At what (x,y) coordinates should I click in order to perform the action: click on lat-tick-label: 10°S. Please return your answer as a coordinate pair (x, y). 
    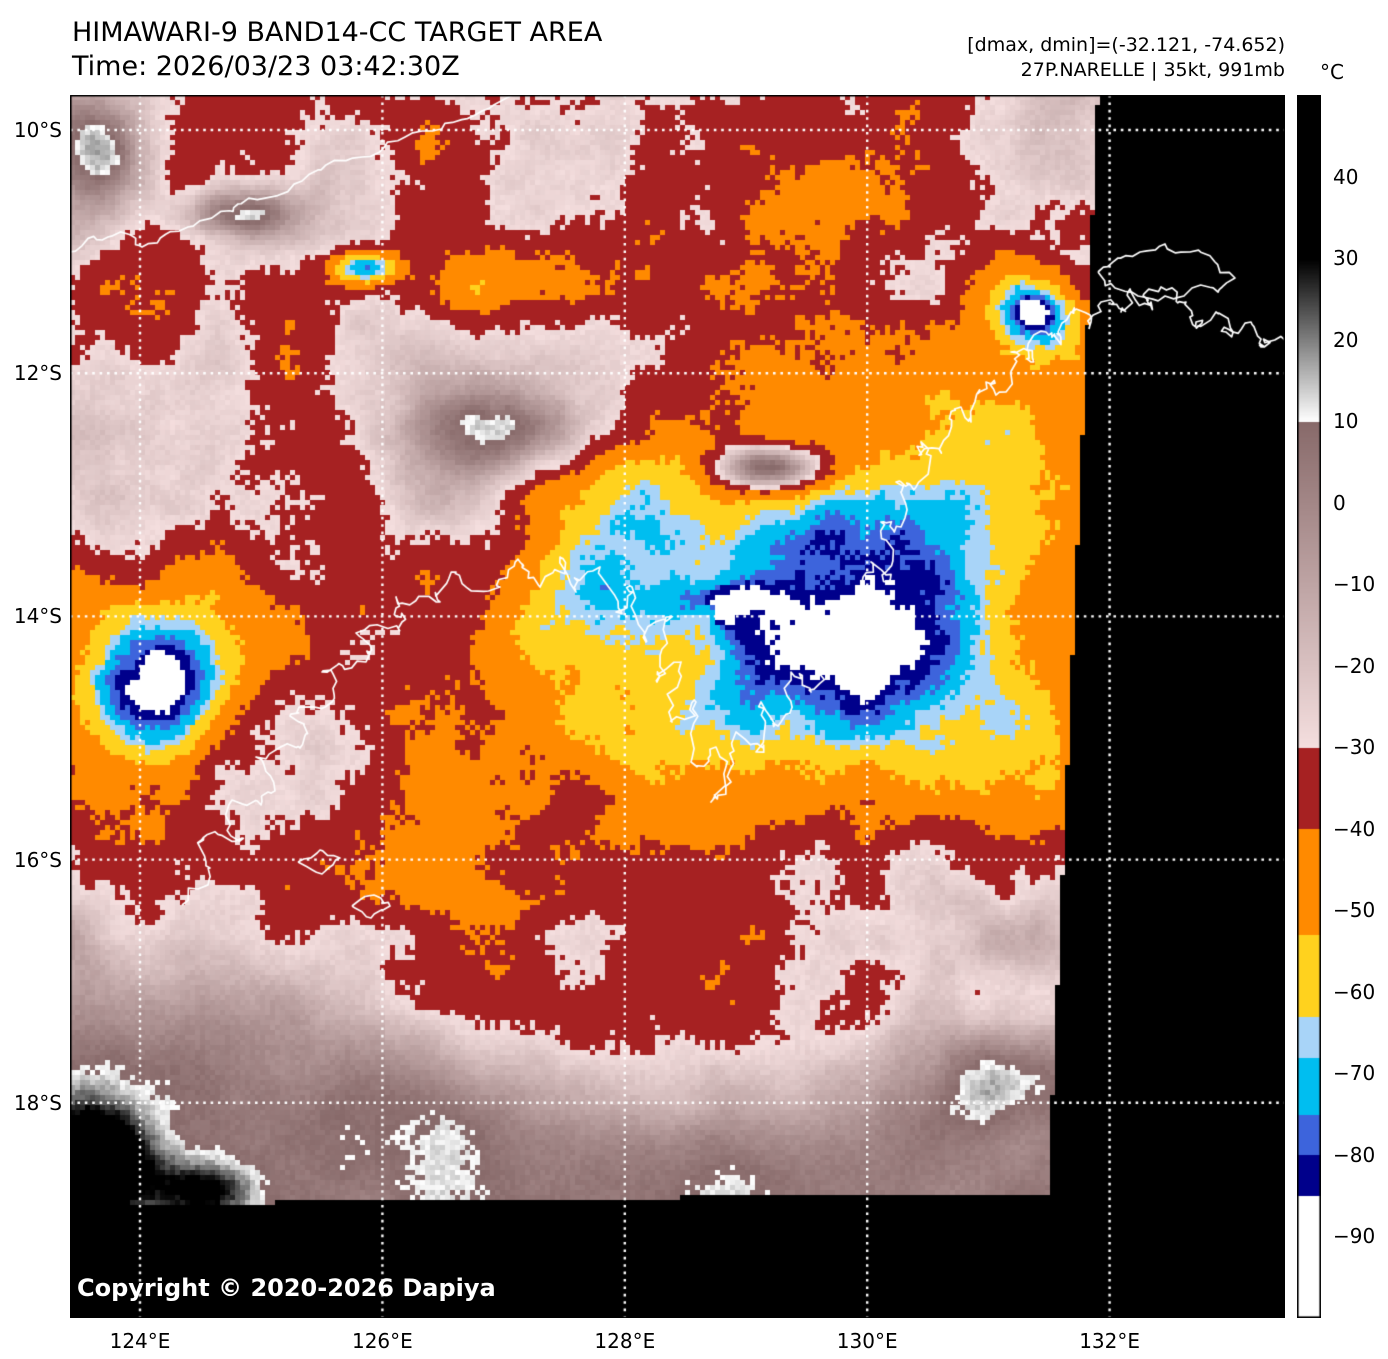
    Looking at the image, I should click on (37, 130).